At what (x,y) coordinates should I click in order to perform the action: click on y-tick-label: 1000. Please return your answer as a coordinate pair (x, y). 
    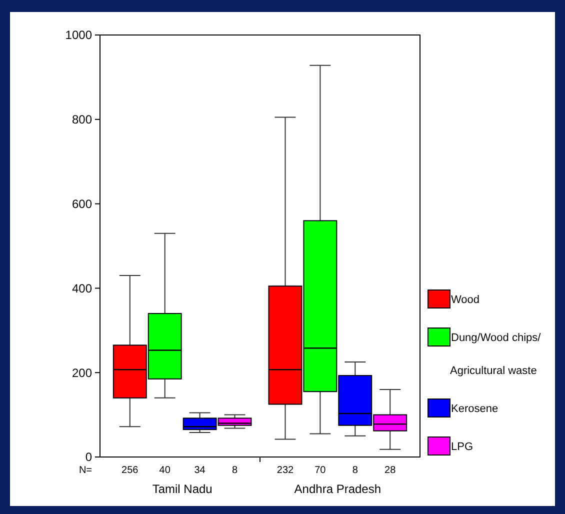
    Looking at the image, I should click on (78, 35).